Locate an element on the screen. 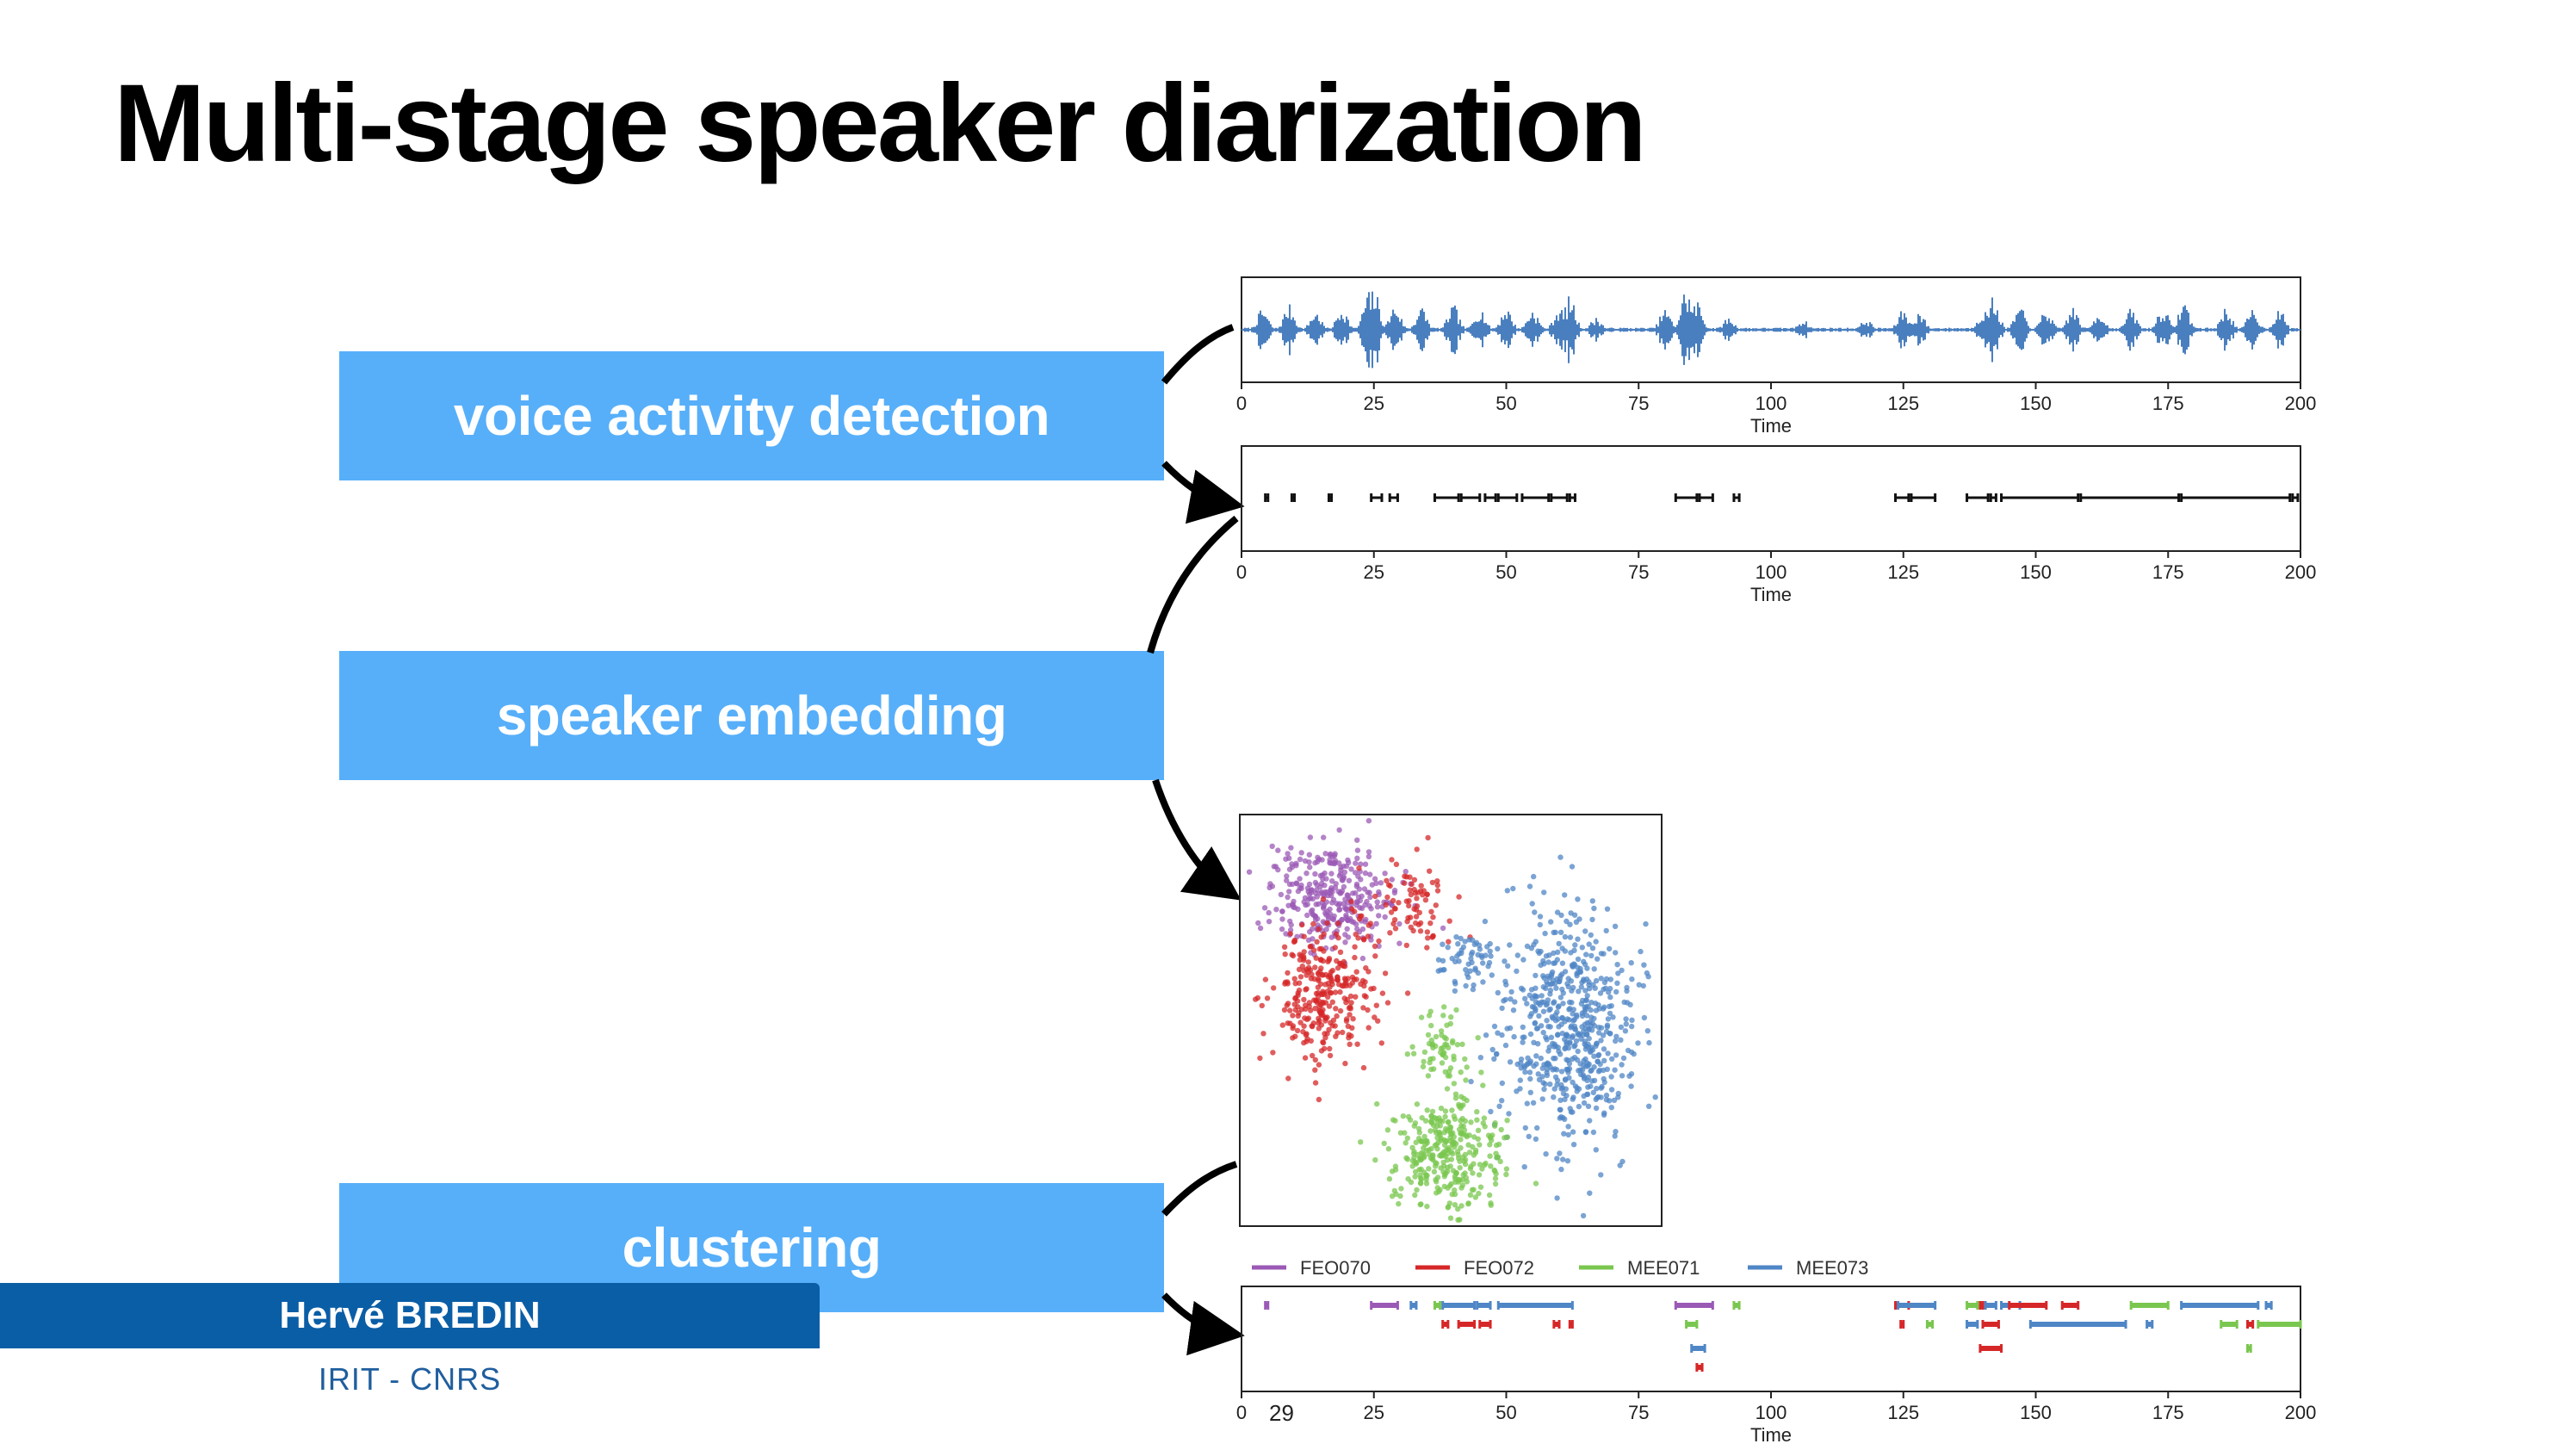 This screenshot has height=1450, width=2576. arrow-group is located at coordinates (1196, 840).